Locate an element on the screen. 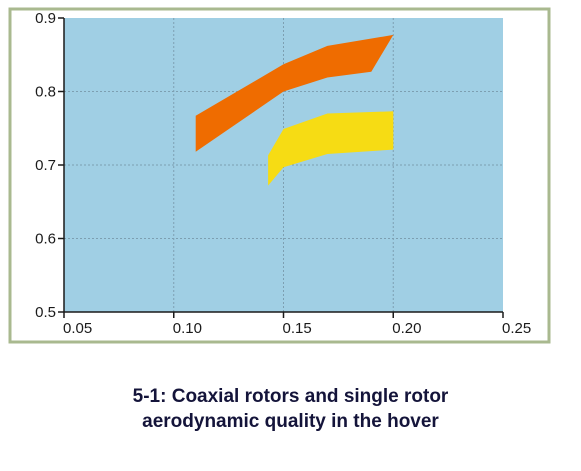  caption-line-1: 5-1: Coaxial rotors and single rotor is located at coordinates (290, 396).